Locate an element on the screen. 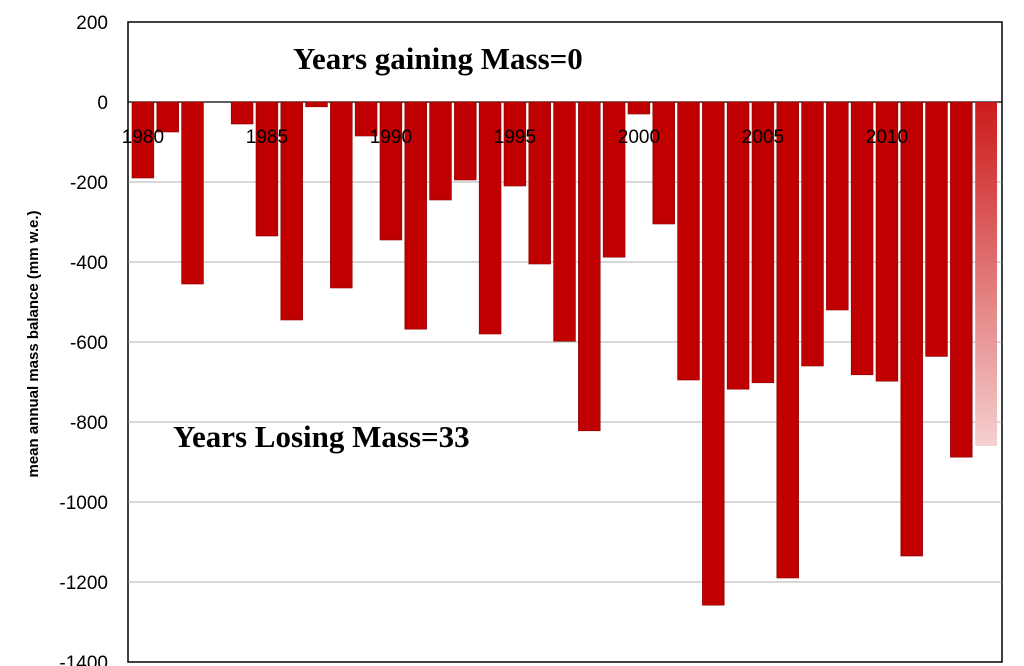  bar-1980 is located at coordinates (143, 140).